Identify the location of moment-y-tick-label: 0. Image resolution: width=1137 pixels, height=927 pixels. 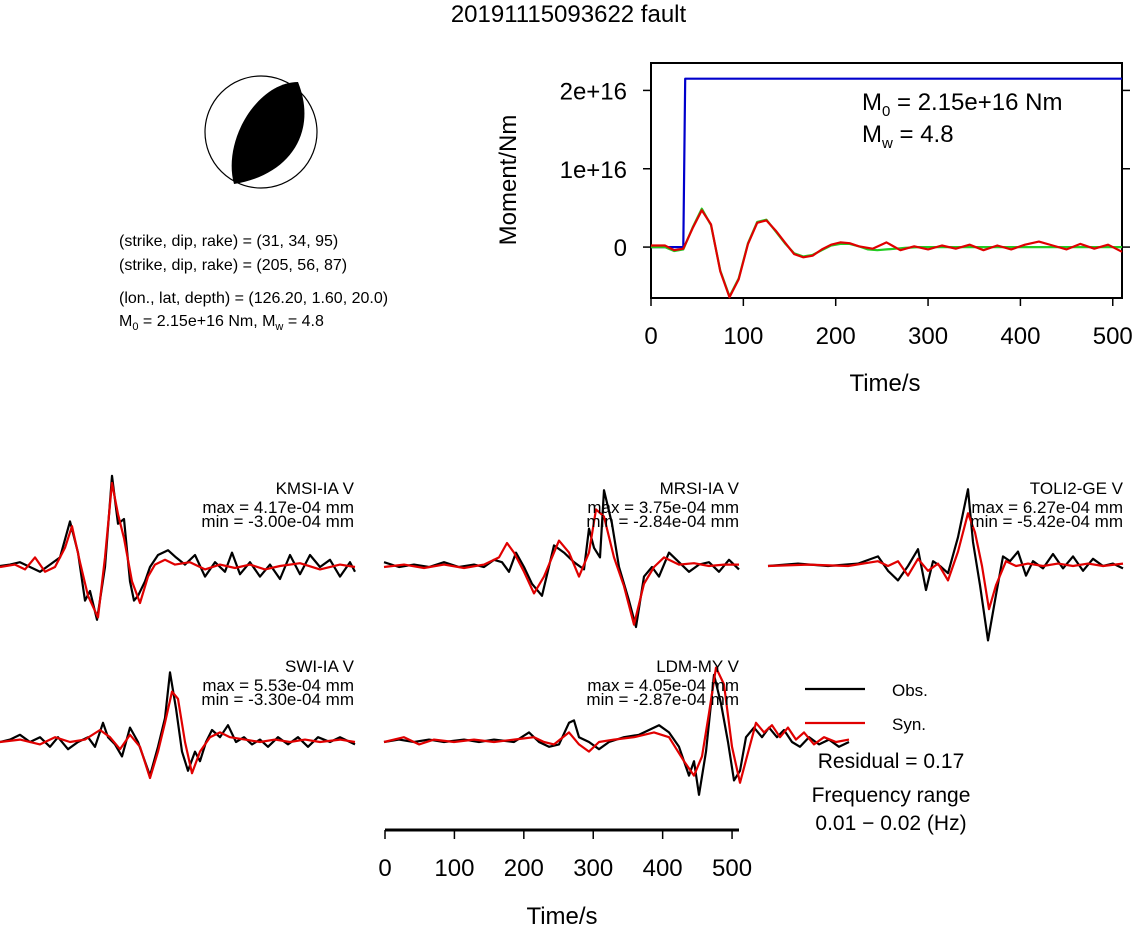
(620, 248).